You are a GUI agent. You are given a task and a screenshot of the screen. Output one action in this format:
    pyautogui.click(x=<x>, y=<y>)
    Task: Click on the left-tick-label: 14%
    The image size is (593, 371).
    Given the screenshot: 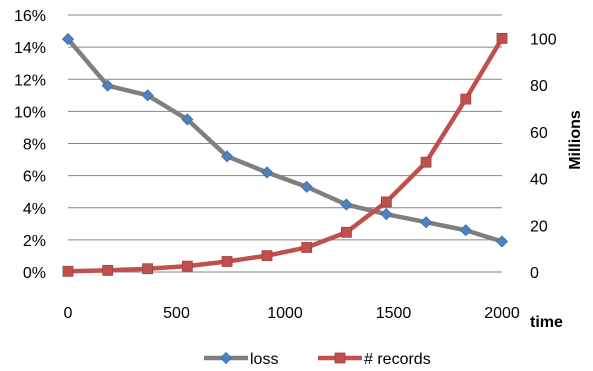 What is the action you would take?
    pyautogui.click(x=30, y=48)
    